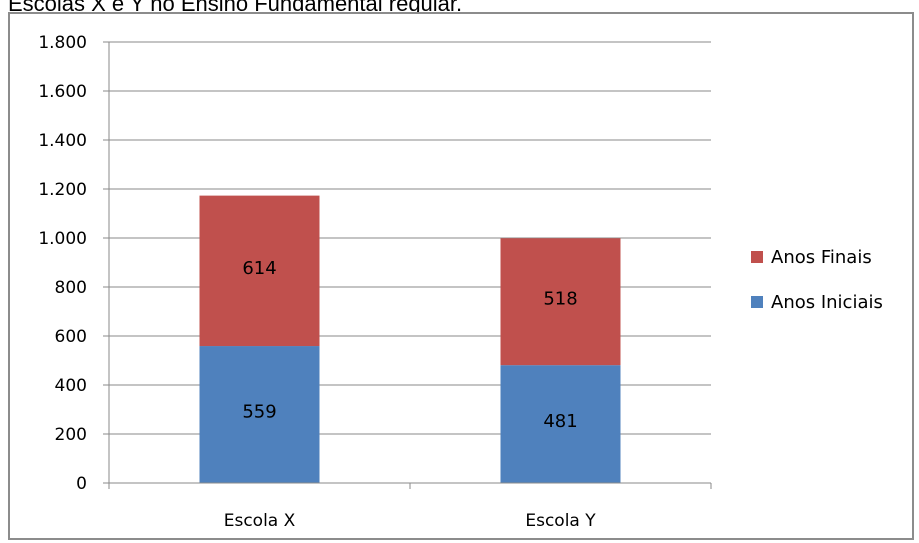 The image size is (919, 543). What do you see at coordinates (260, 521) in the screenshot?
I see `x-tick-label: Escola X` at bounding box center [260, 521].